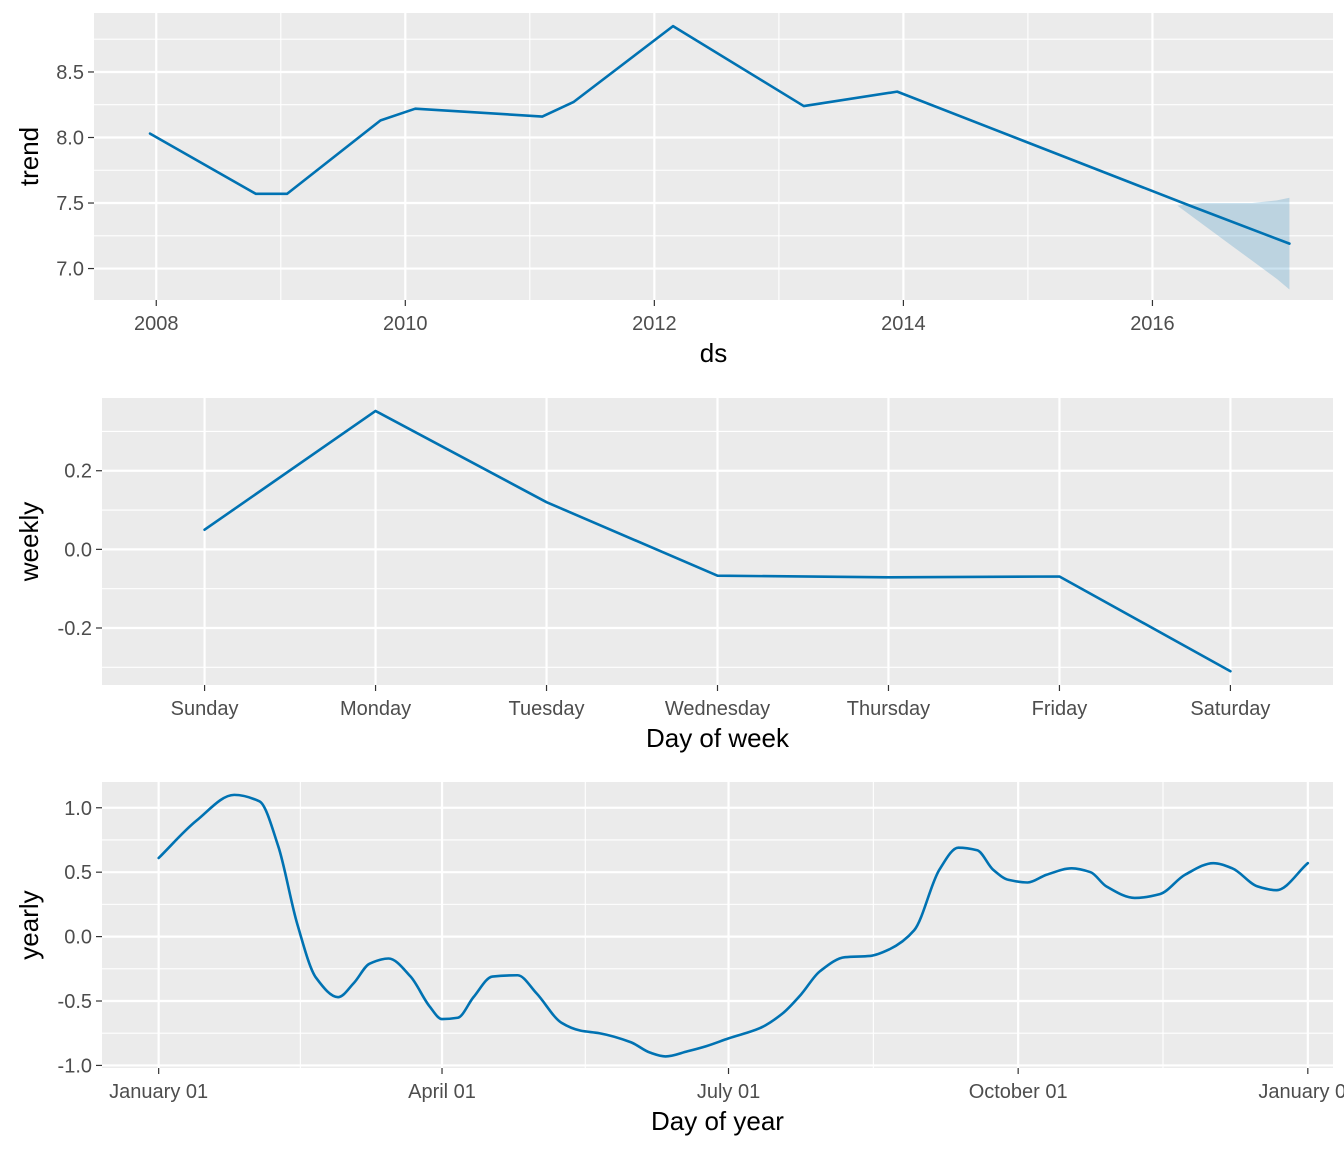  Describe the element at coordinates (75, 629) in the screenshot. I see `y-tick-label: -0.2` at that location.